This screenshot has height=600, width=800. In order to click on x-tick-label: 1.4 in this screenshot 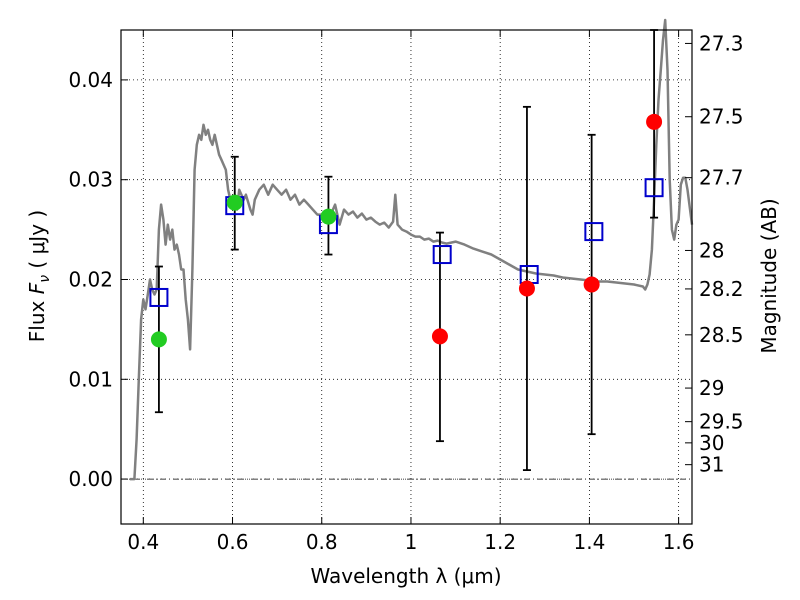, I will do `click(589, 542)`.